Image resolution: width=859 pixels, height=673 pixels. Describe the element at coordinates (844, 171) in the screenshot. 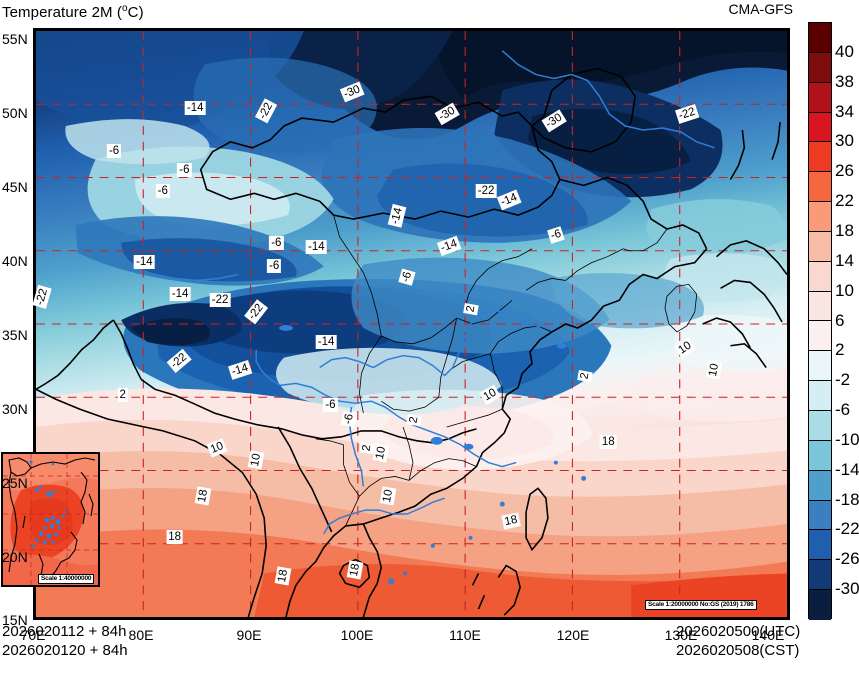

I see `colorbar-tick-26: 26` at that location.